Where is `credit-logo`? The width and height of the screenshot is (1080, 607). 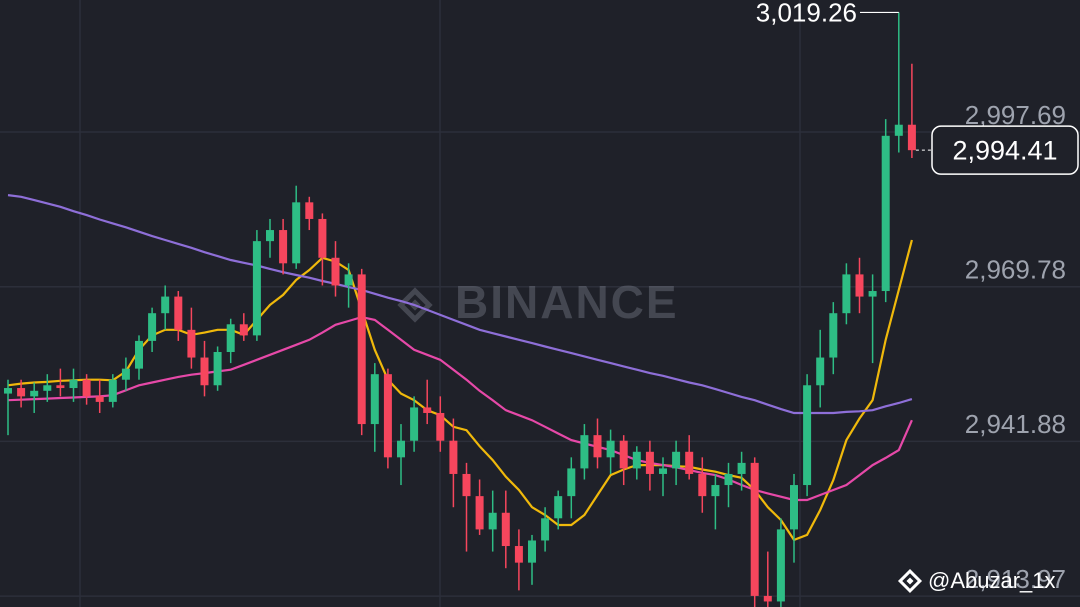
credit-logo is located at coordinates (910, 581).